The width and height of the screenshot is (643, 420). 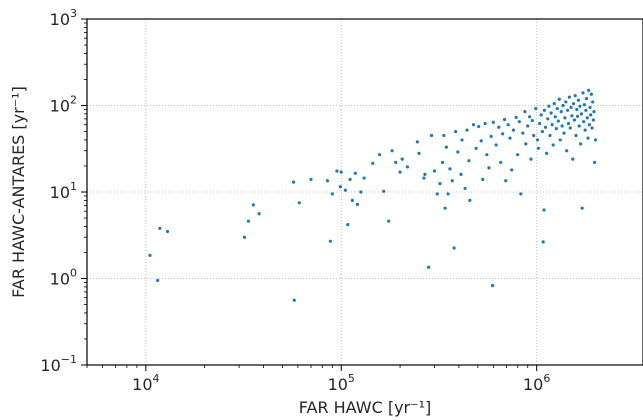 I want to click on y-tick-label: 10⁻¹, so click(x=58, y=364).